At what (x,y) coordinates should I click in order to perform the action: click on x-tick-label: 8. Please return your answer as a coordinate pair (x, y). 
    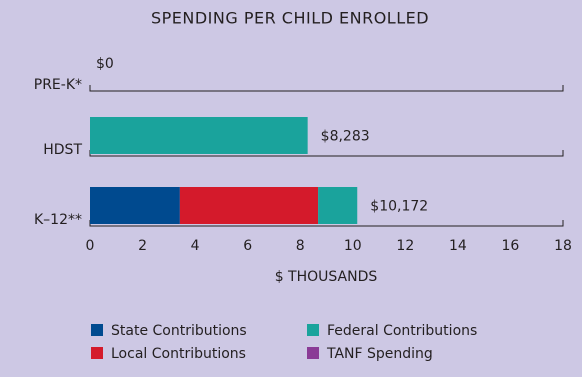
    Looking at the image, I should click on (300, 246).